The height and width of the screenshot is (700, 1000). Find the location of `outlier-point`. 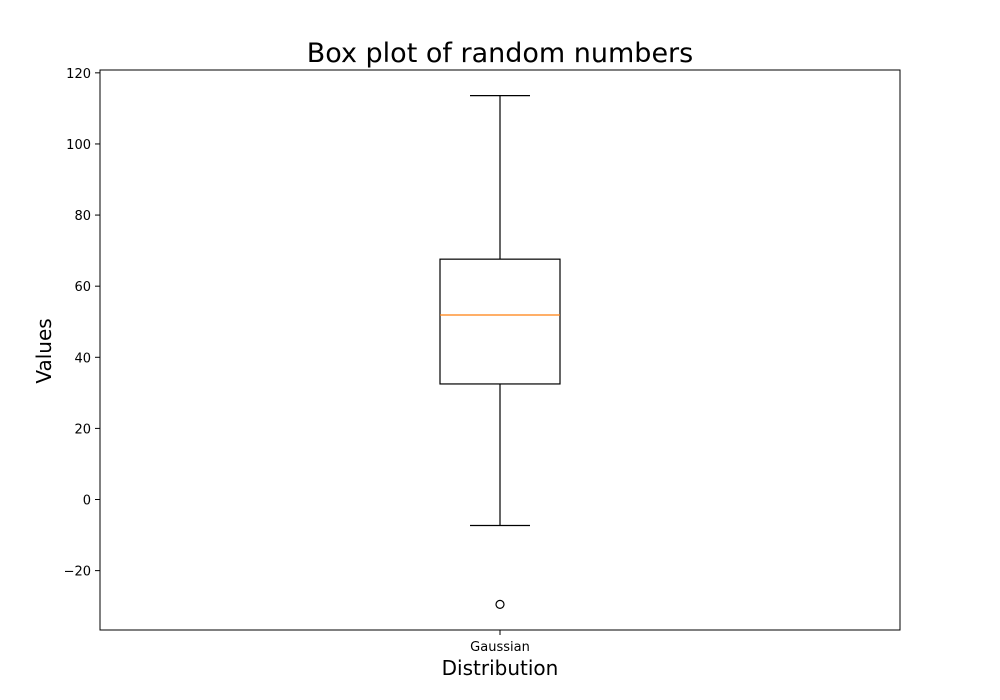

outlier-point is located at coordinates (500, 604).